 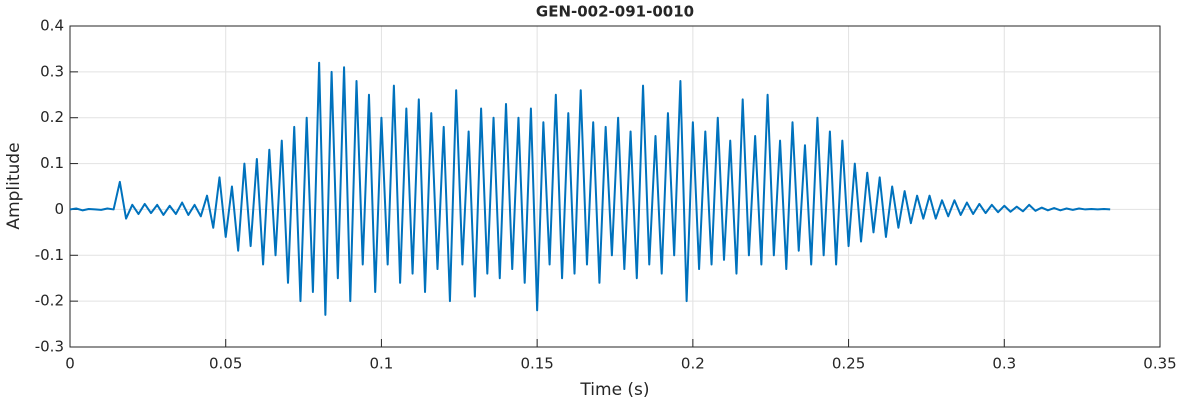 What do you see at coordinates (59, 209) in the screenshot?
I see `y-tick-label: 0` at bounding box center [59, 209].